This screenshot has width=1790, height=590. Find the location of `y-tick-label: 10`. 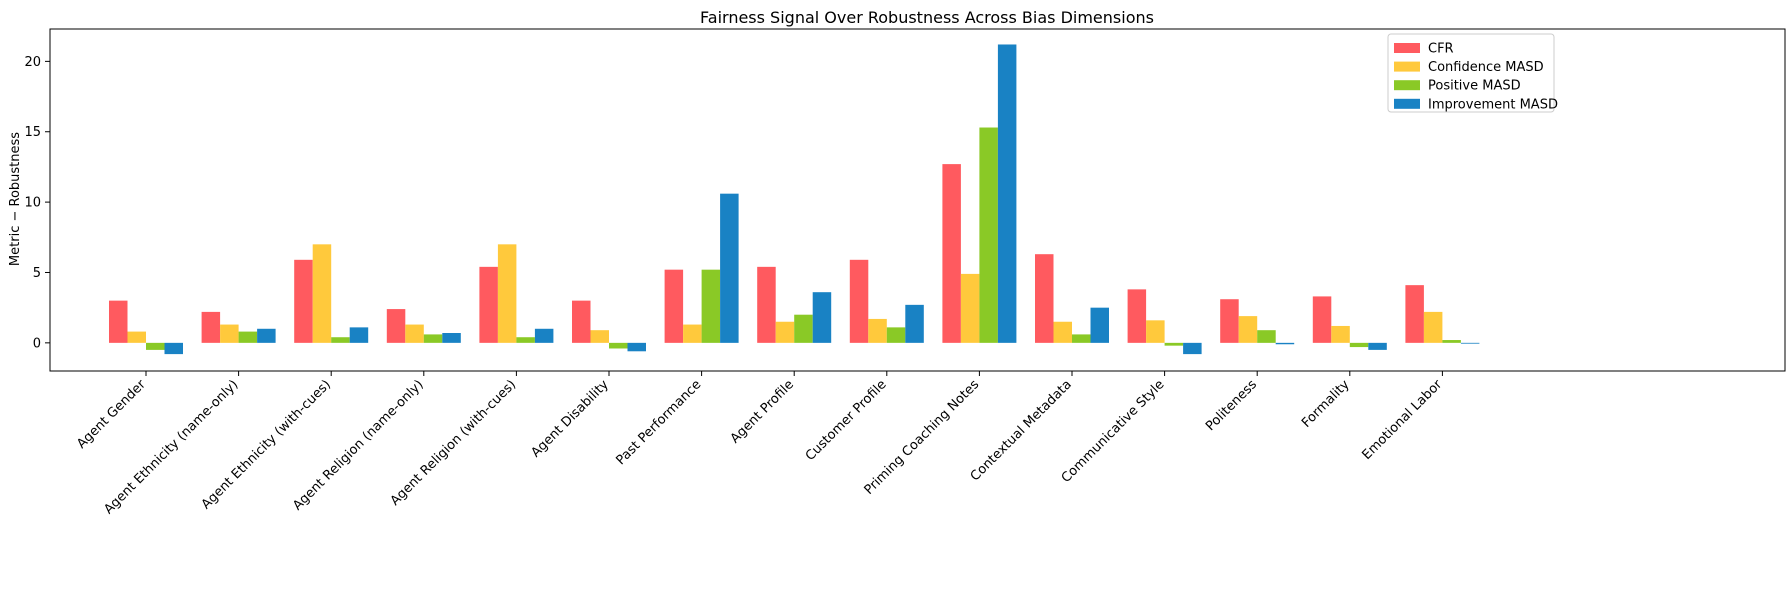

y-tick-label: 10 is located at coordinates (32, 203).